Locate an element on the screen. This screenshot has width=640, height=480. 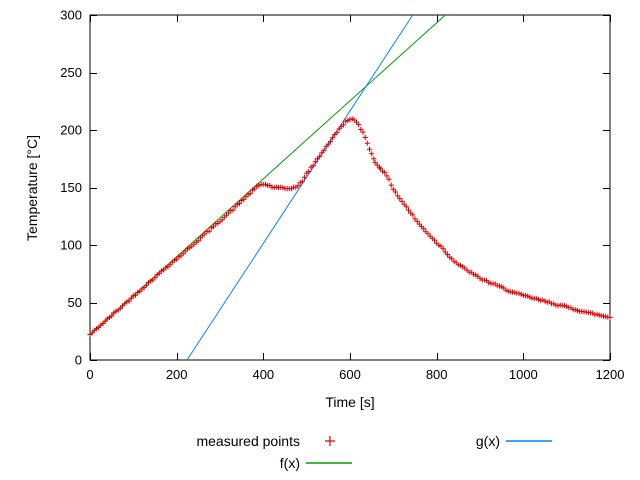
y-axis-title: Temperature [°C] is located at coordinates (32, 188).